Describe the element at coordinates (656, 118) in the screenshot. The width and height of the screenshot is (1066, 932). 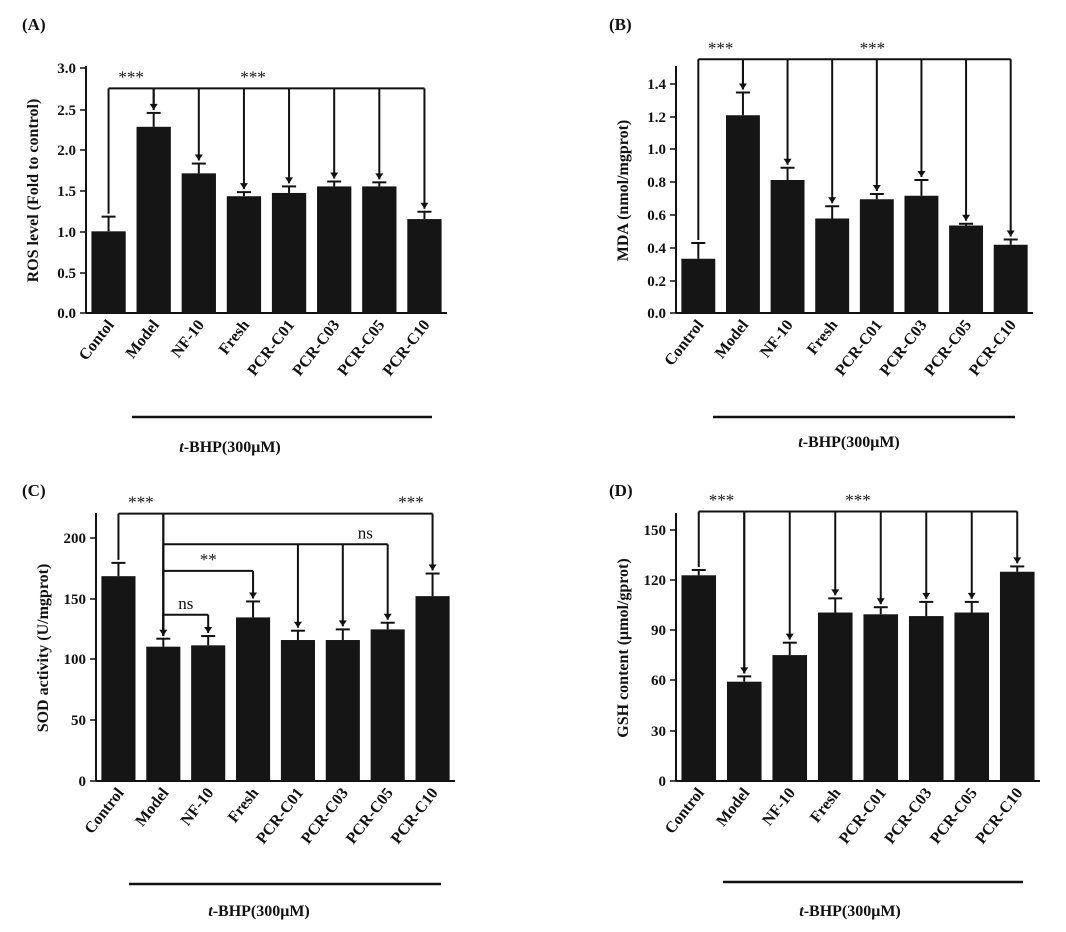
I see `y-tick-label: 1.2` at that location.